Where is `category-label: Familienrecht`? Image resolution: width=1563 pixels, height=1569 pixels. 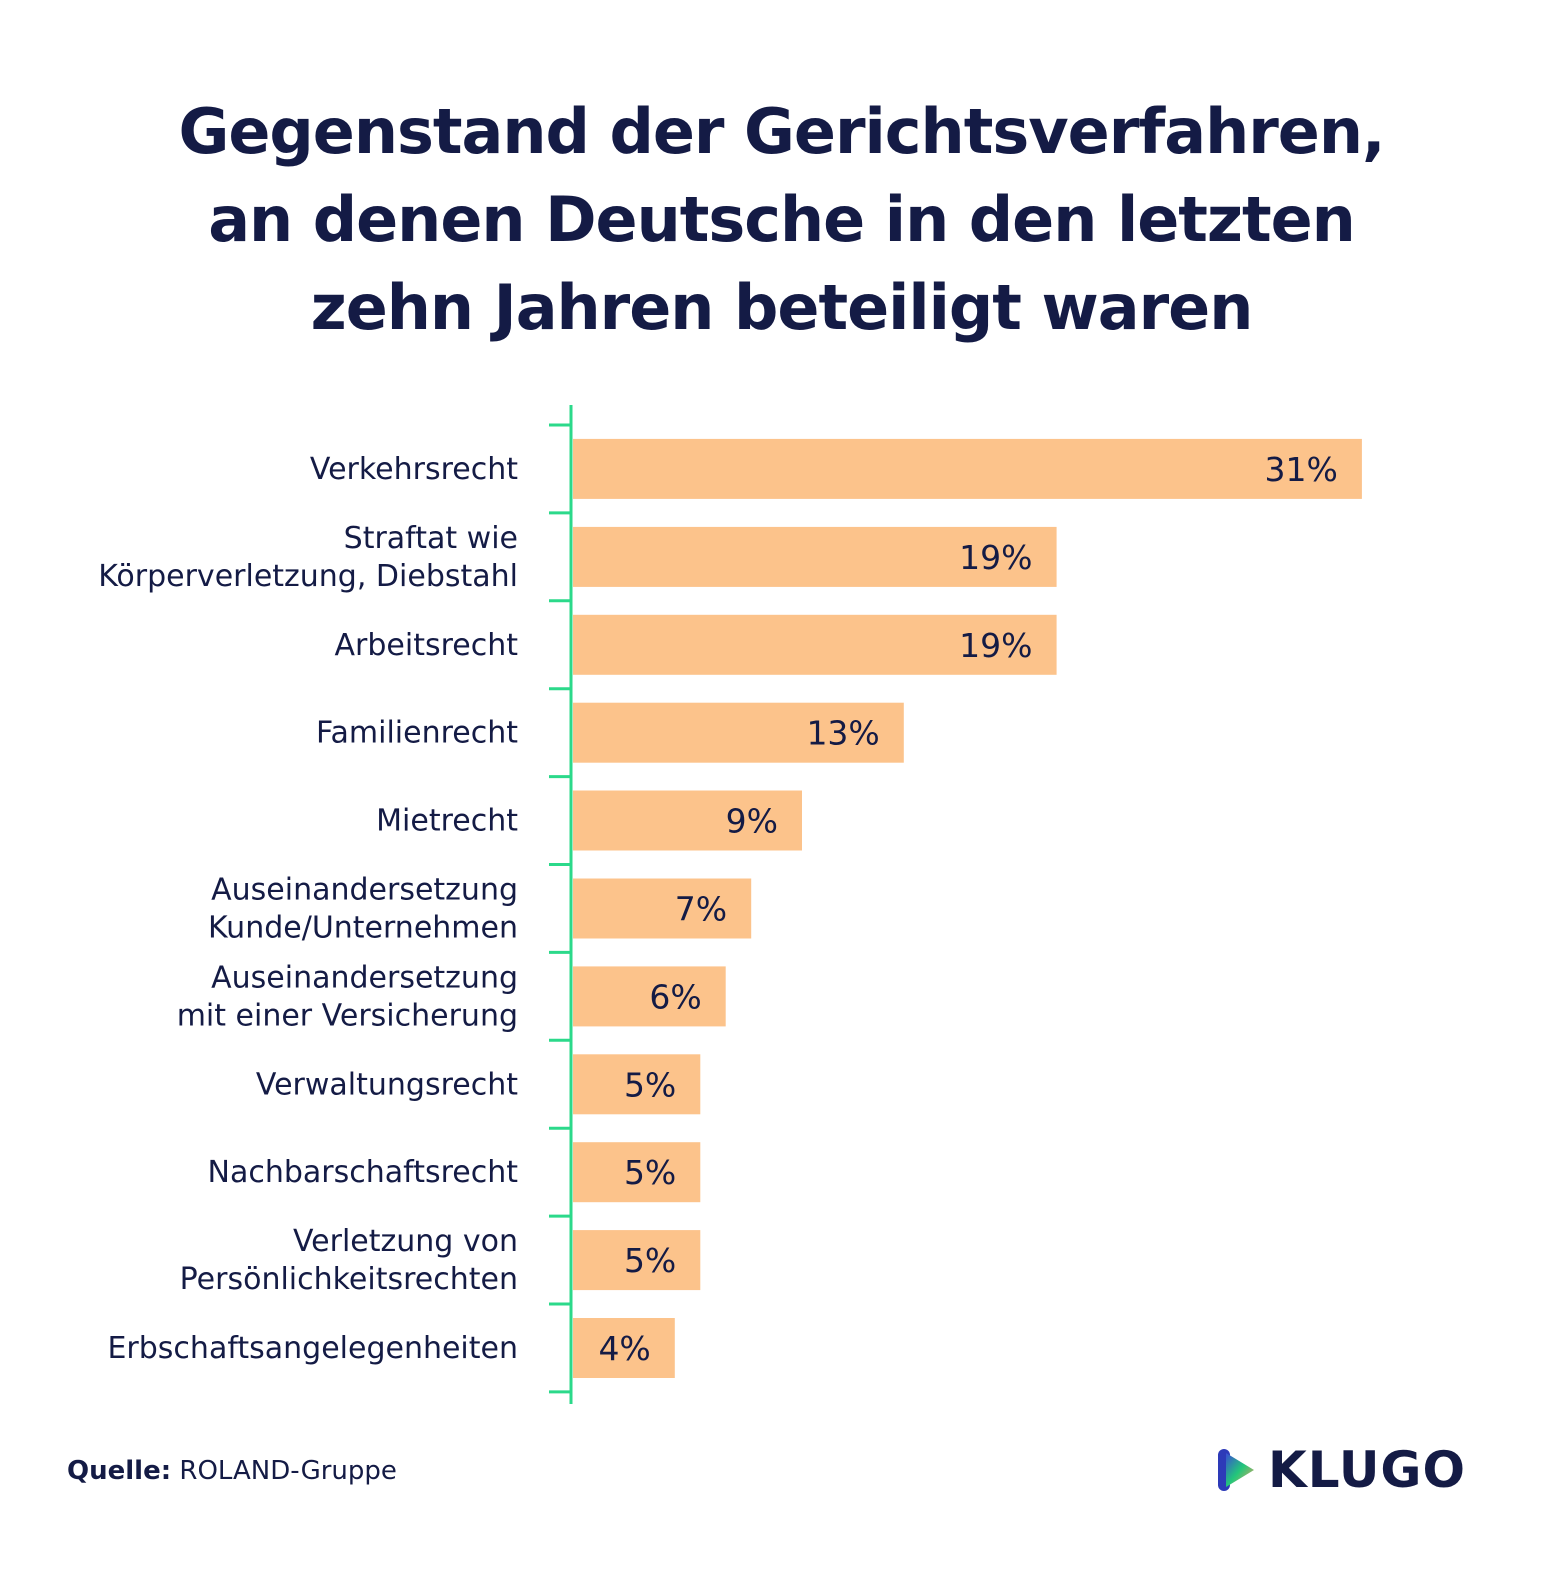
category-label: Familienrecht is located at coordinates (417, 733).